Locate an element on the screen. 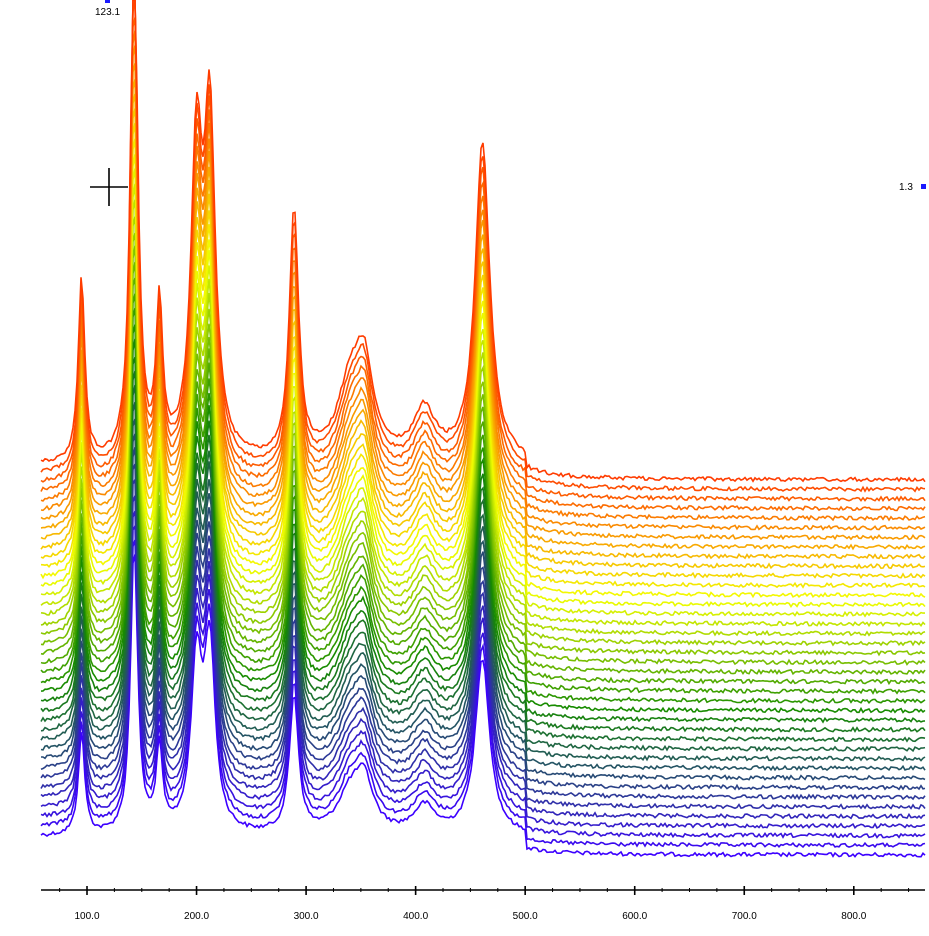 The width and height of the screenshot is (929, 936). x-tick-label: 100.0 is located at coordinates (86, 916).